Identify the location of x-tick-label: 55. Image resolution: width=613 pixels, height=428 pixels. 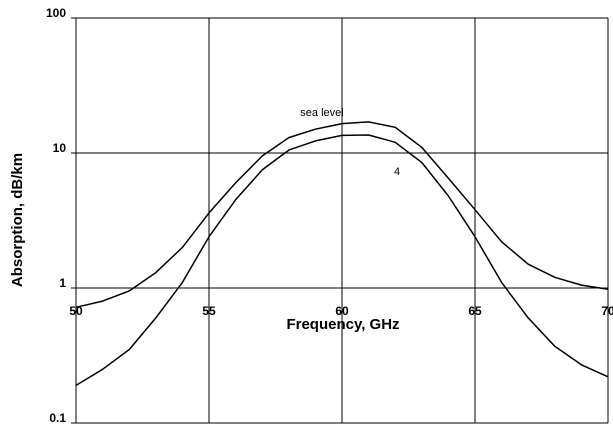
(209, 311).